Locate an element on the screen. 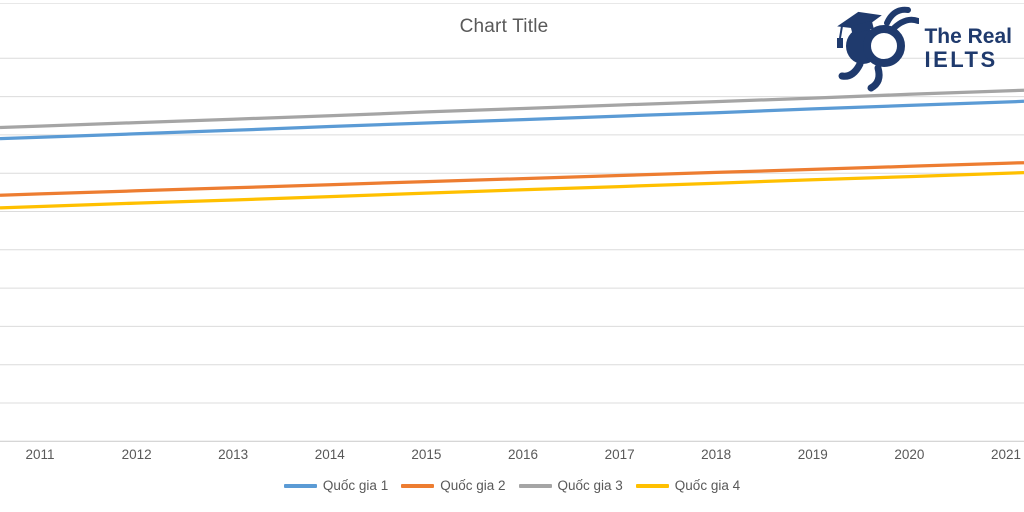  top-border-line is located at coordinates (512, 3).